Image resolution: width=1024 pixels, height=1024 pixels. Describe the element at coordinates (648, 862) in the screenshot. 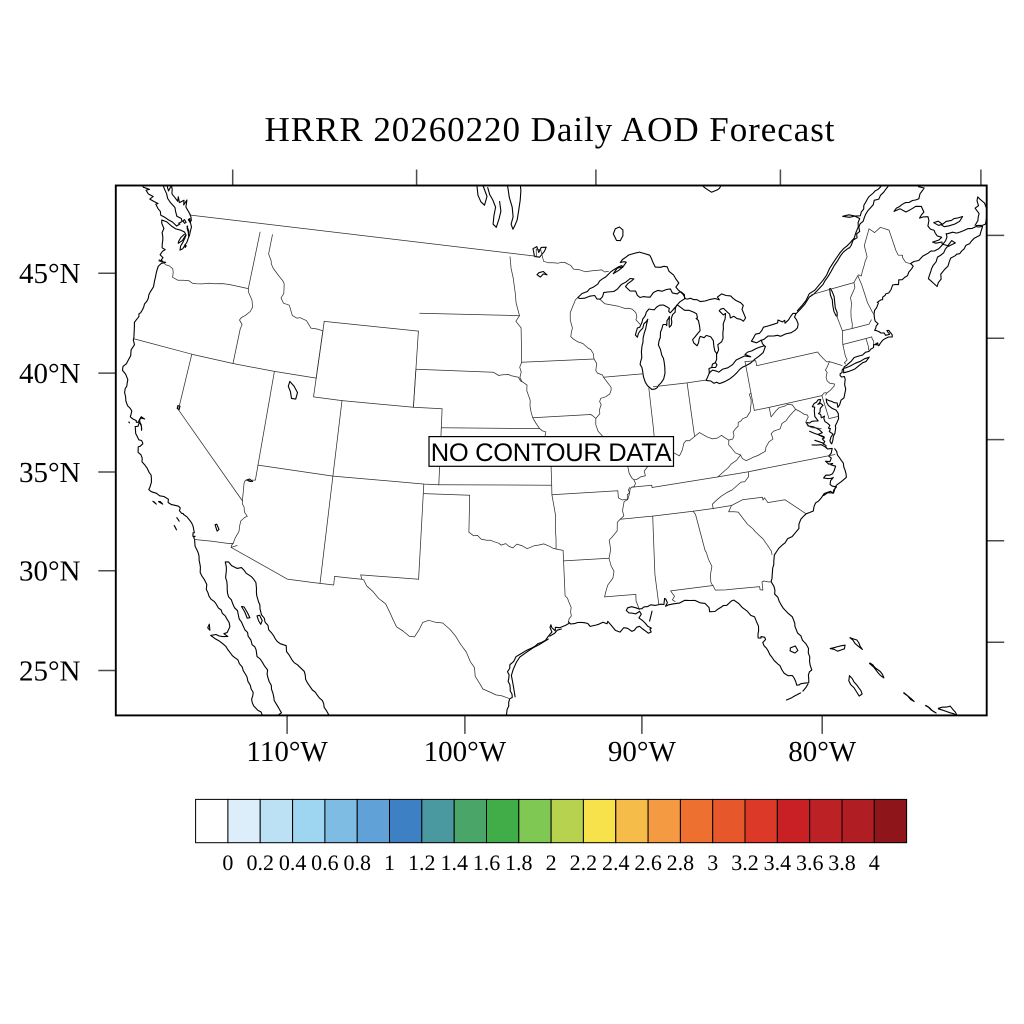

I see `svg-text: 2.6` at that location.